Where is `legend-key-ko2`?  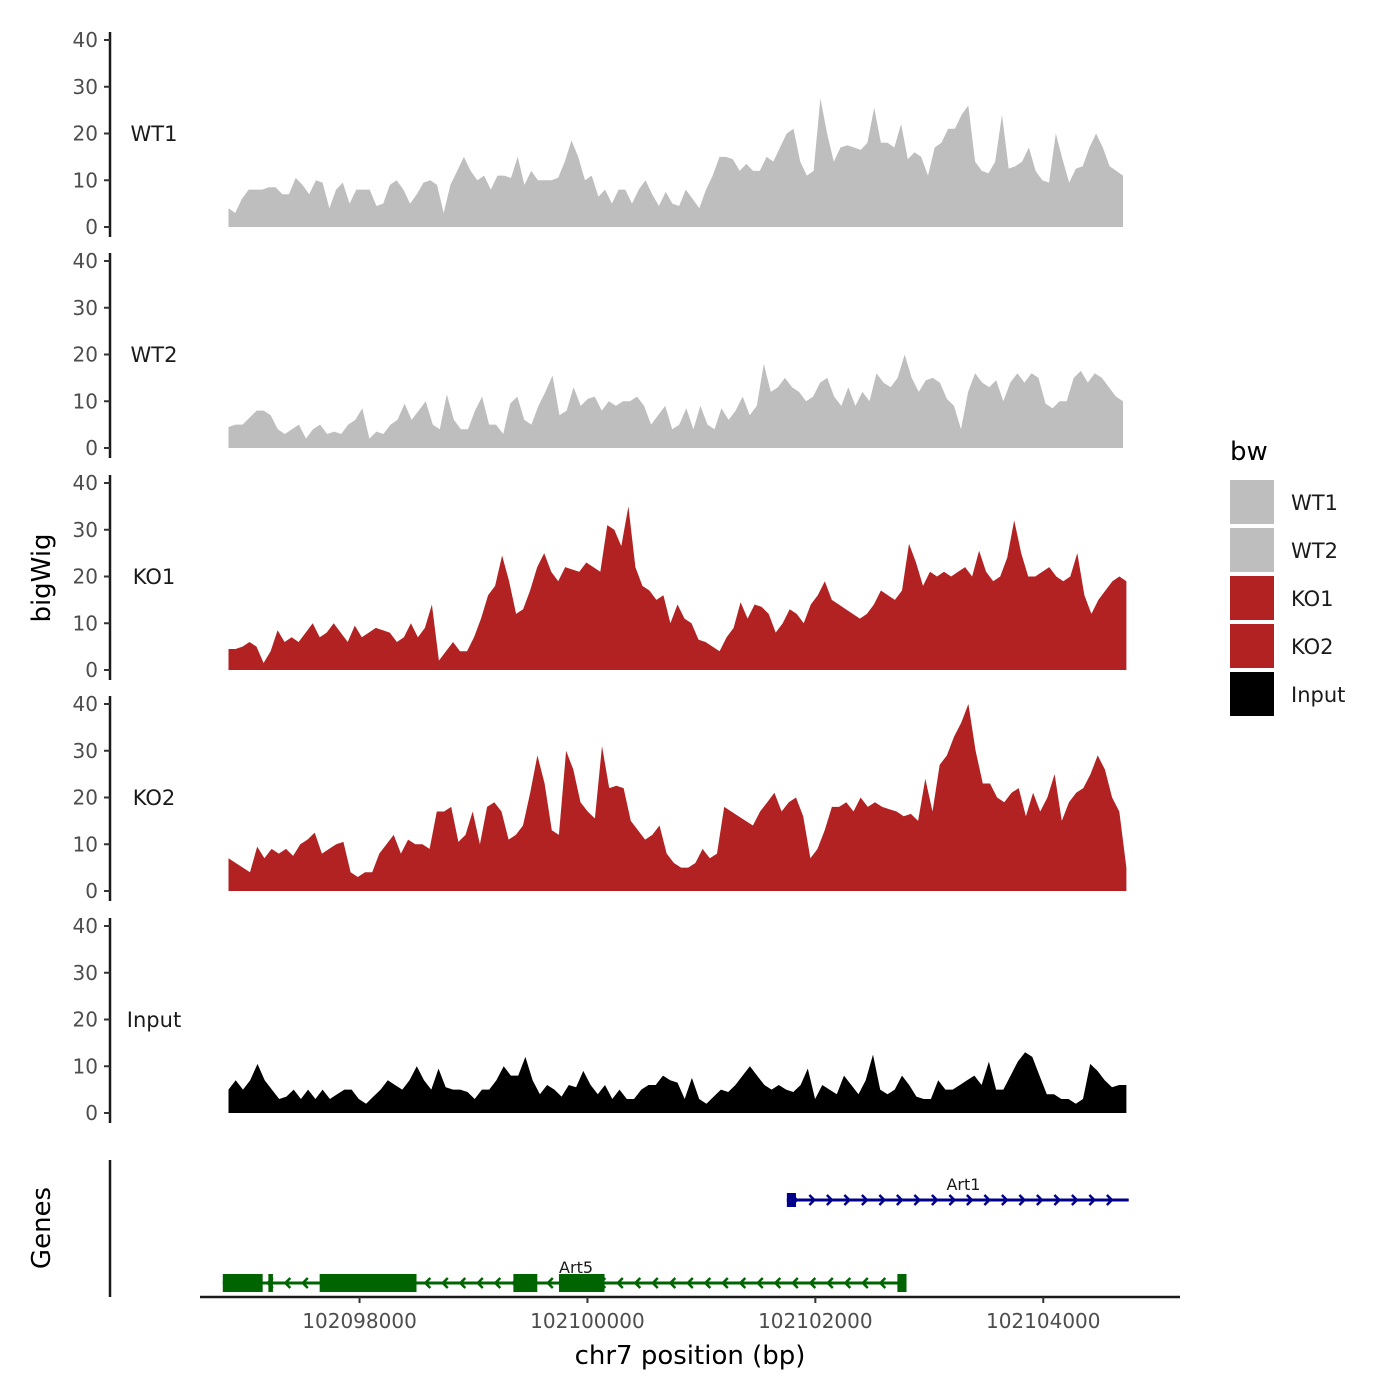 legend-key-ko2 is located at coordinates (1252, 646).